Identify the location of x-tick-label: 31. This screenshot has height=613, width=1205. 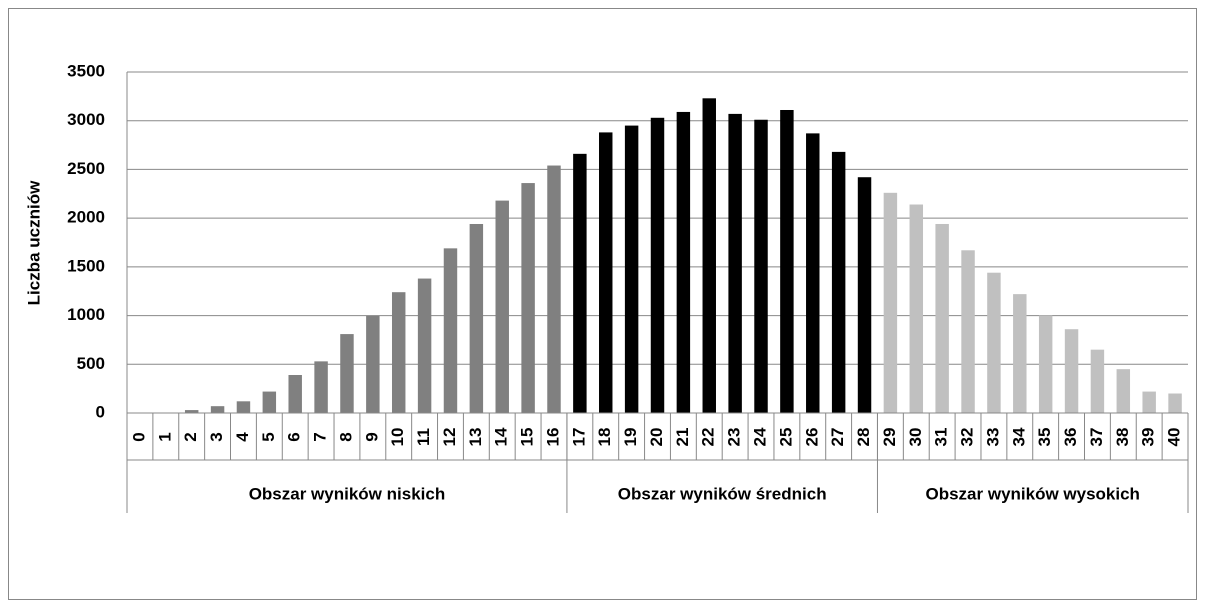
(941, 437).